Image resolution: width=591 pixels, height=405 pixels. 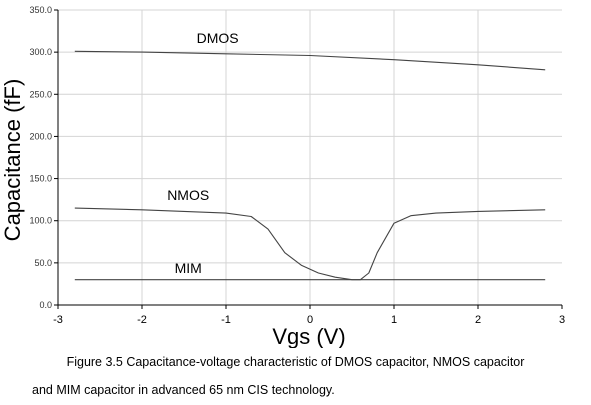 I want to click on y-tick-label: 350.0, so click(x=40, y=10).